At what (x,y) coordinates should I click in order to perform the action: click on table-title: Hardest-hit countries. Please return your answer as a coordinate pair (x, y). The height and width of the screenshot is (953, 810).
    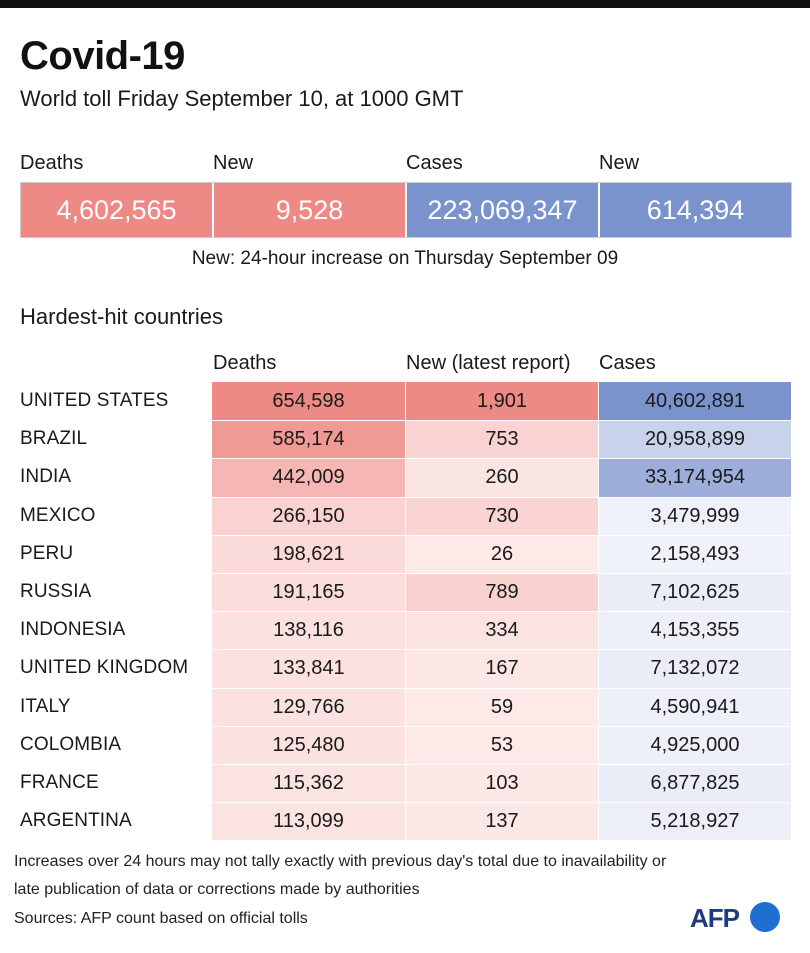
    Looking at the image, I should click on (121, 316).